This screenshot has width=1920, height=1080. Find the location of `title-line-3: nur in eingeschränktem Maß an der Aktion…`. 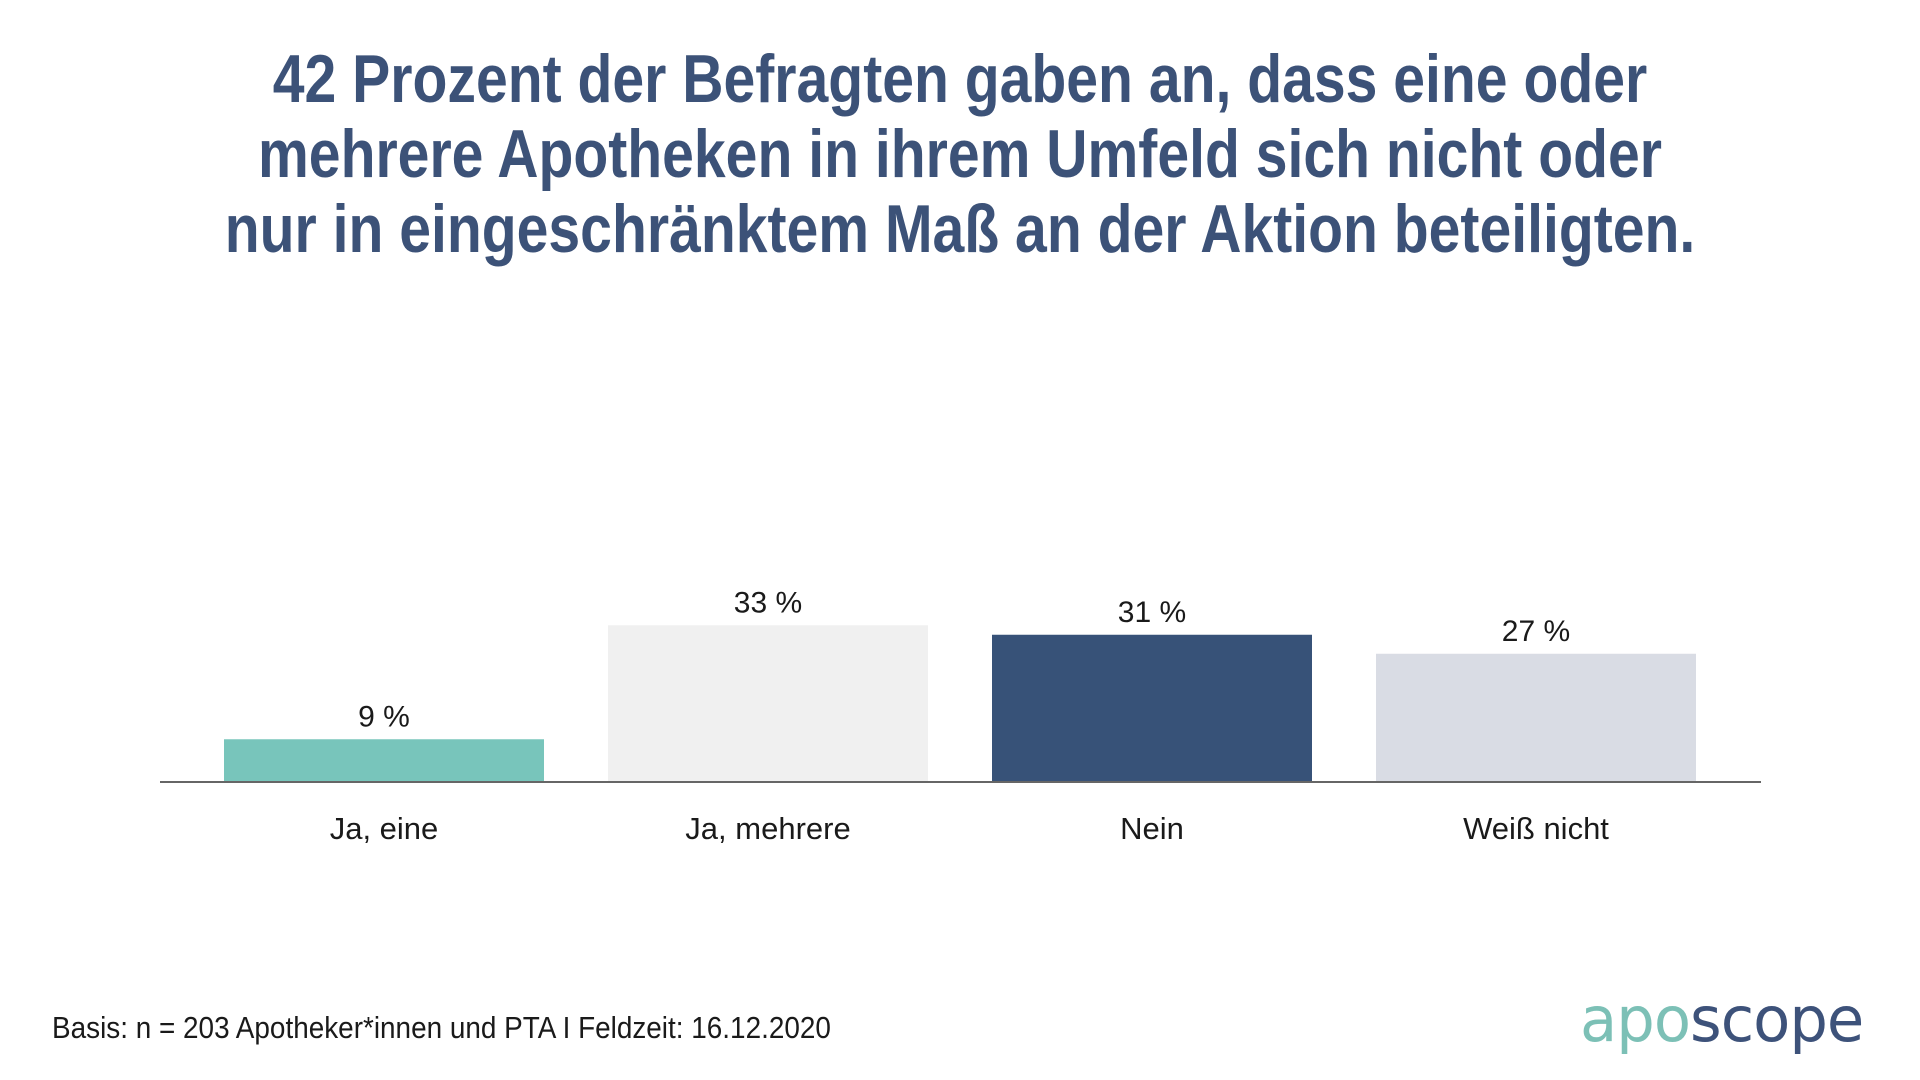

title-line-3: nur in eingeschränktem Maß an der Aktion… is located at coordinates (960, 229).